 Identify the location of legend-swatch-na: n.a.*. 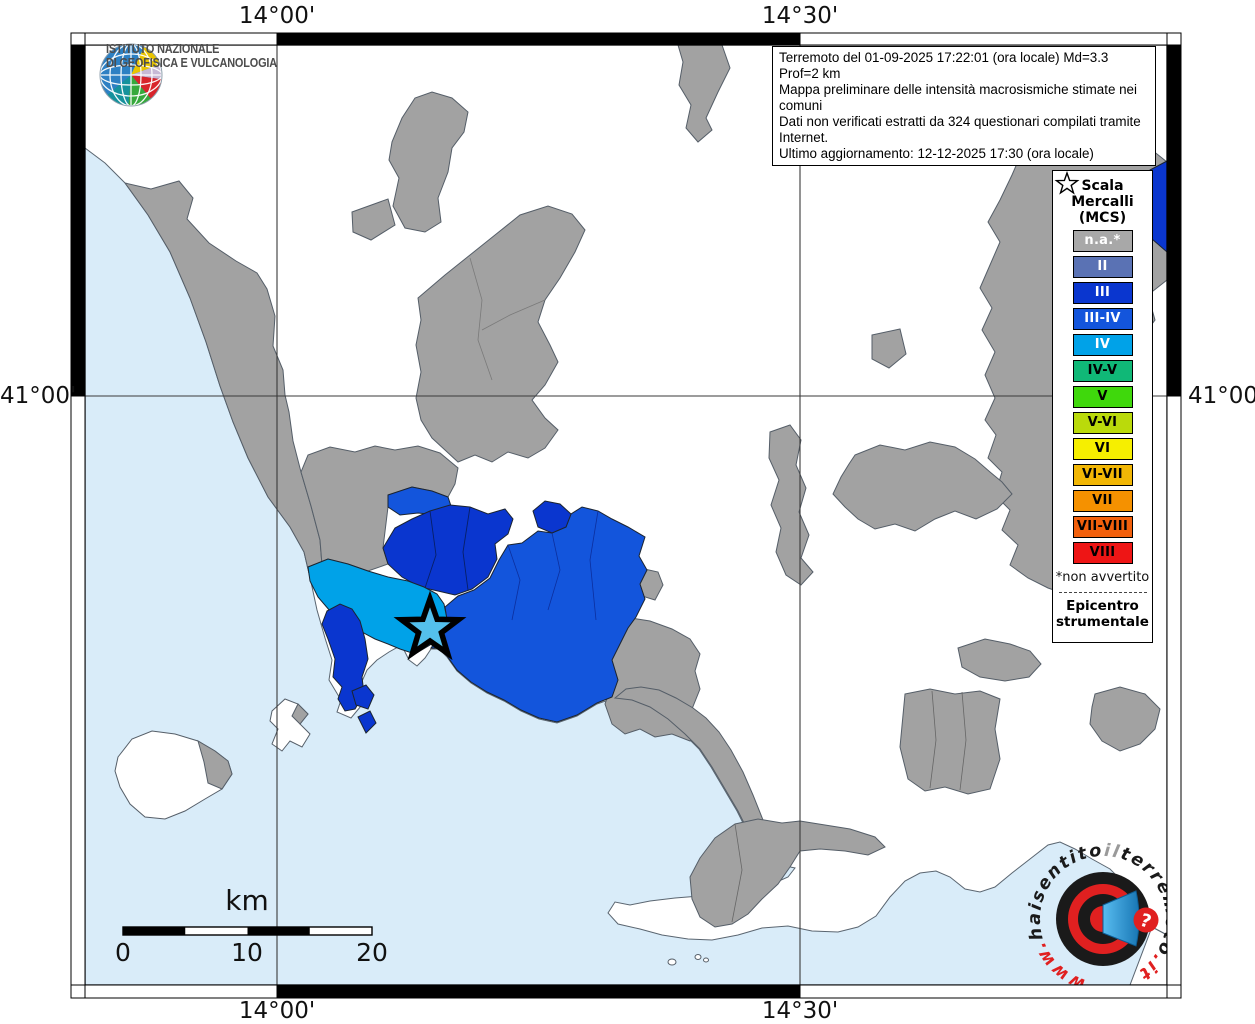
(1102, 241).